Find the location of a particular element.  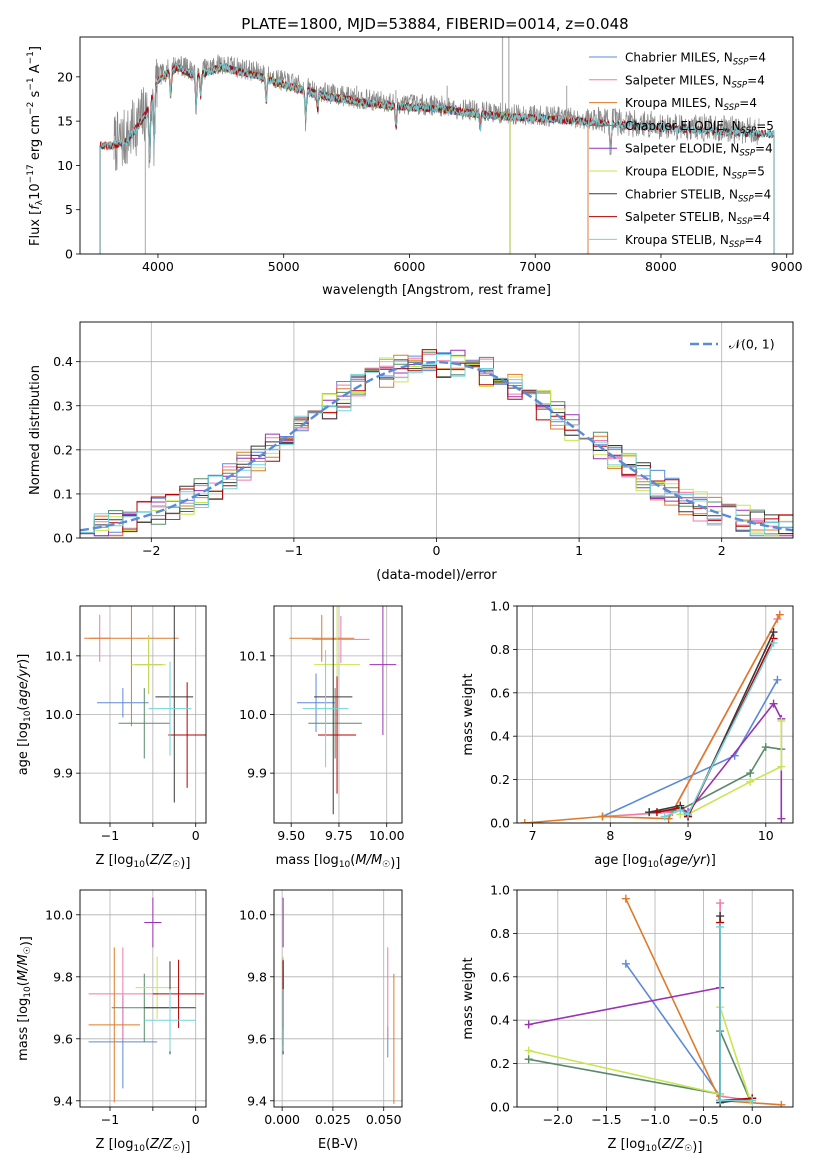

x-tick-label: 5000 is located at coordinates (284, 266).